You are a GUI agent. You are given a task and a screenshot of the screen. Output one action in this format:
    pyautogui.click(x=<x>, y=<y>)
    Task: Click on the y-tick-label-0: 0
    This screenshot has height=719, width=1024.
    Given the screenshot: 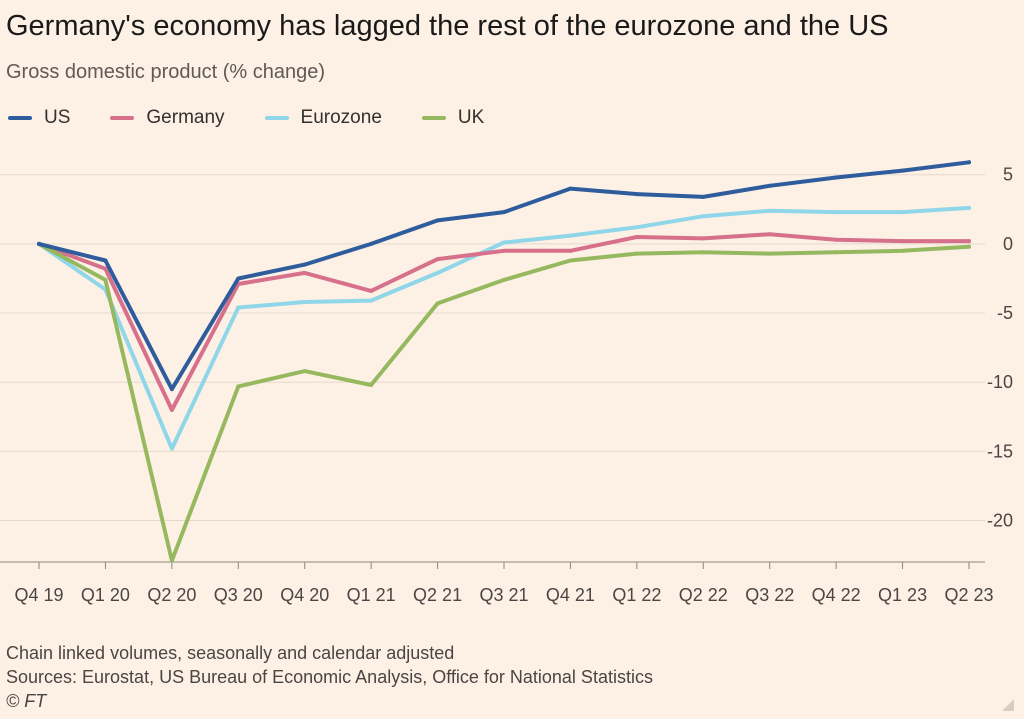 What is the action you would take?
    pyautogui.click(x=1008, y=244)
    